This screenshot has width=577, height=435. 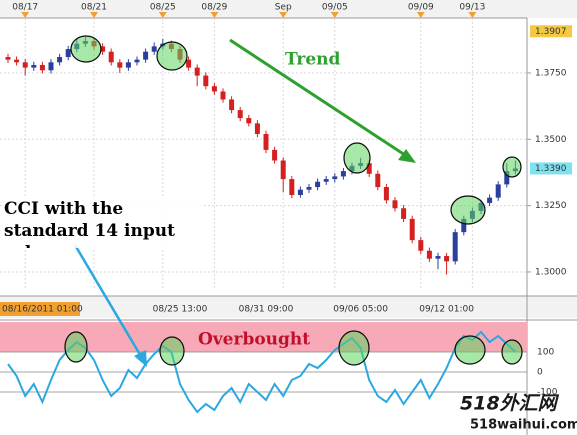 I want to click on x-tick-label: 08/25, so click(x=163, y=8).